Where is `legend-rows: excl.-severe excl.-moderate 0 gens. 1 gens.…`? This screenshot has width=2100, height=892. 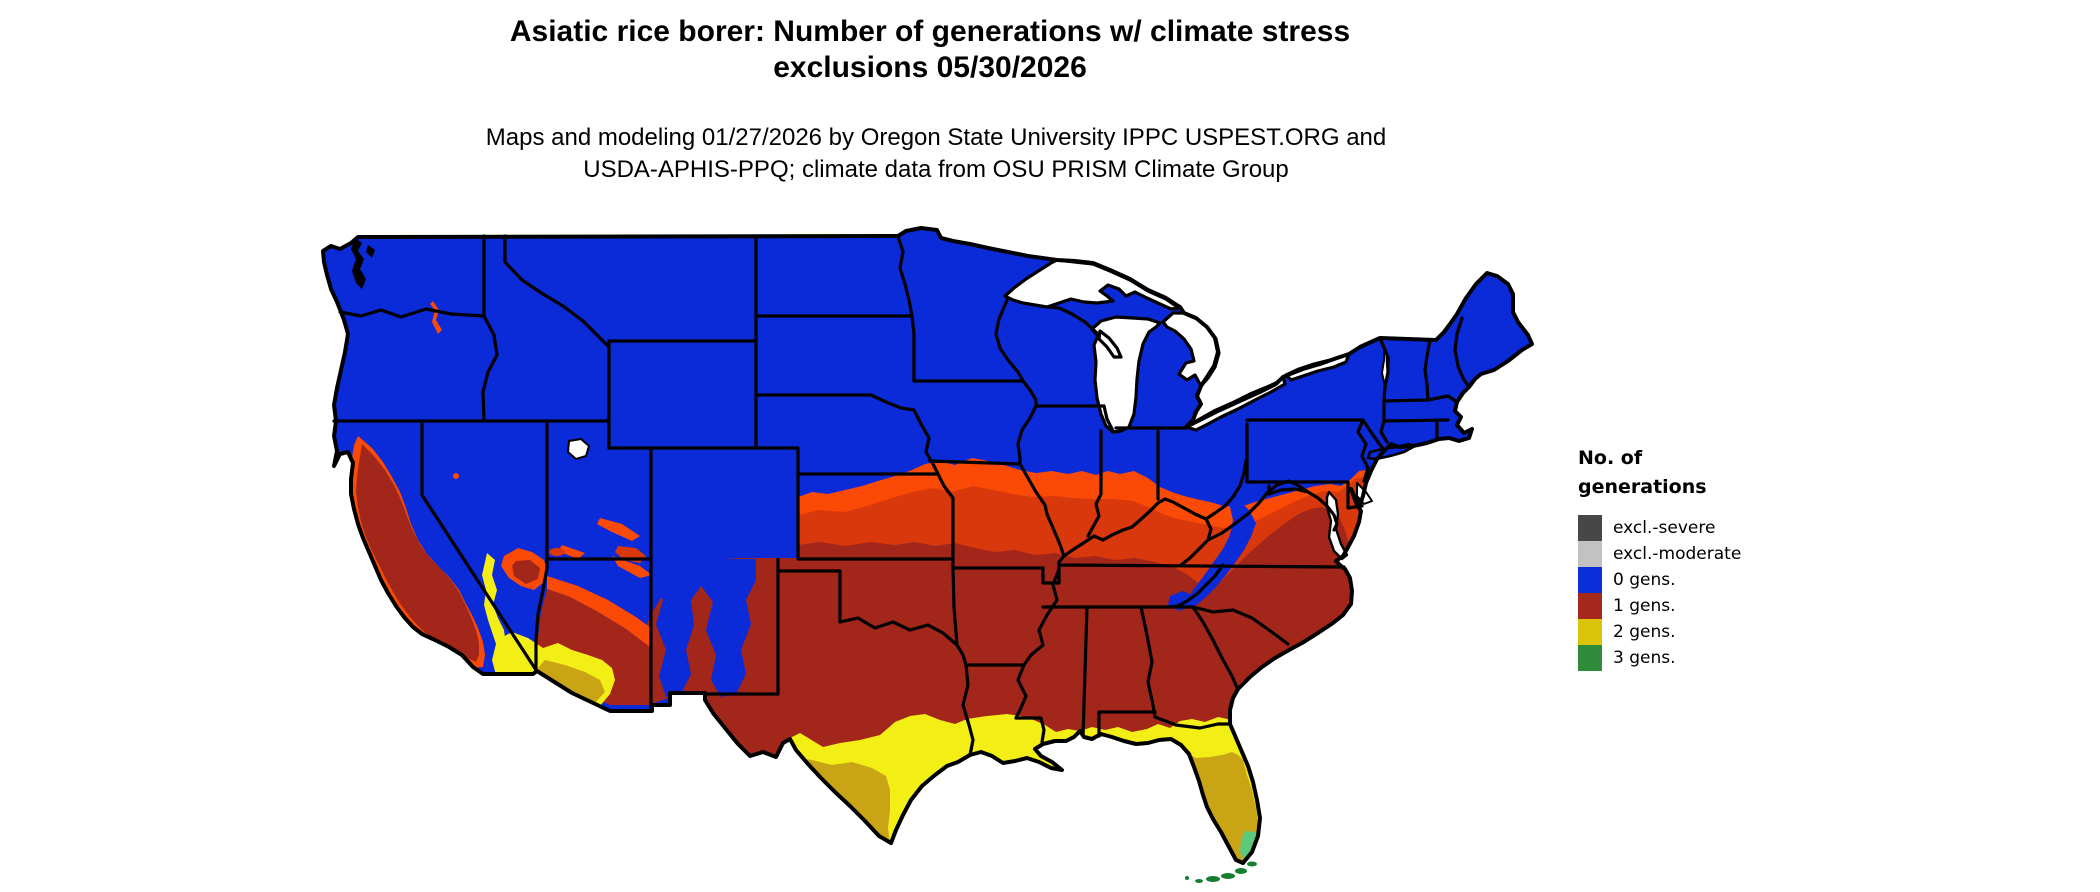 legend-rows: excl.-severe excl.-moderate 0 gens. 1 gens.… is located at coordinates (1659, 593).